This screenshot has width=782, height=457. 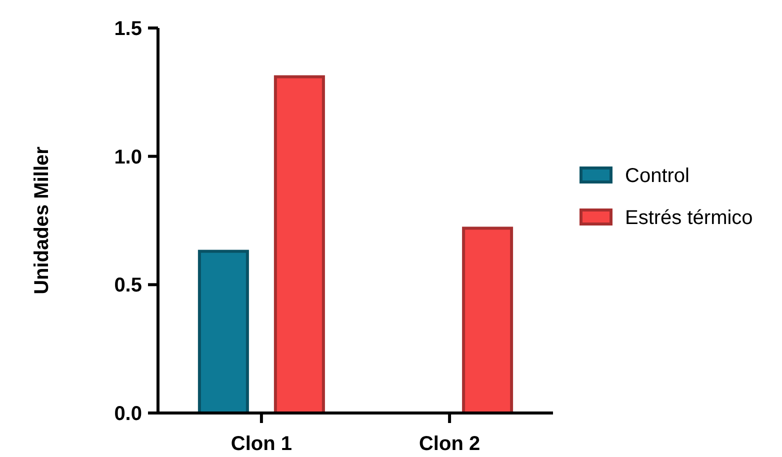 I want to click on x-tick-label: Clon 2, so click(x=449, y=444).